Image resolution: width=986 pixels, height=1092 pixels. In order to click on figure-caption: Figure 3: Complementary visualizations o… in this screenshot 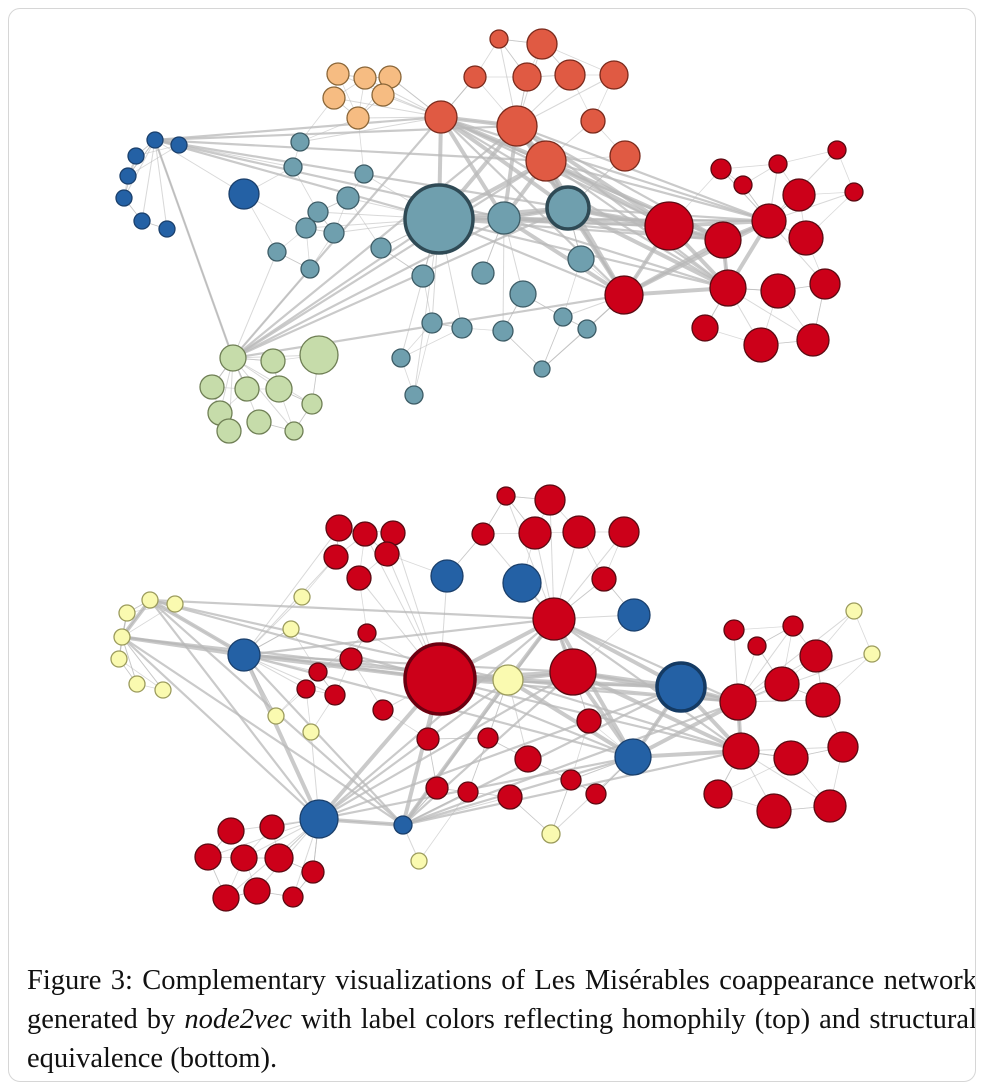, I will do `click(501, 1019)`.